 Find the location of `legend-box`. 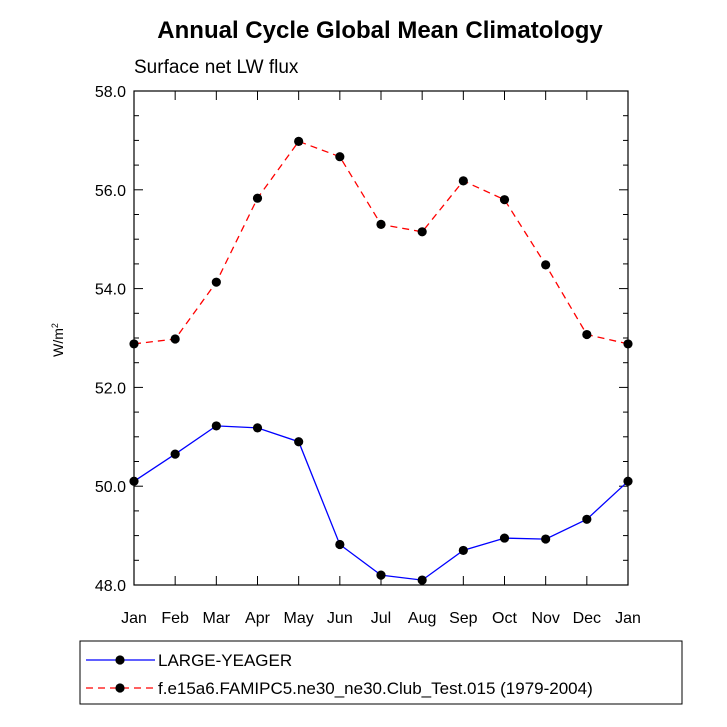

legend-box is located at coordinates (381, 672).